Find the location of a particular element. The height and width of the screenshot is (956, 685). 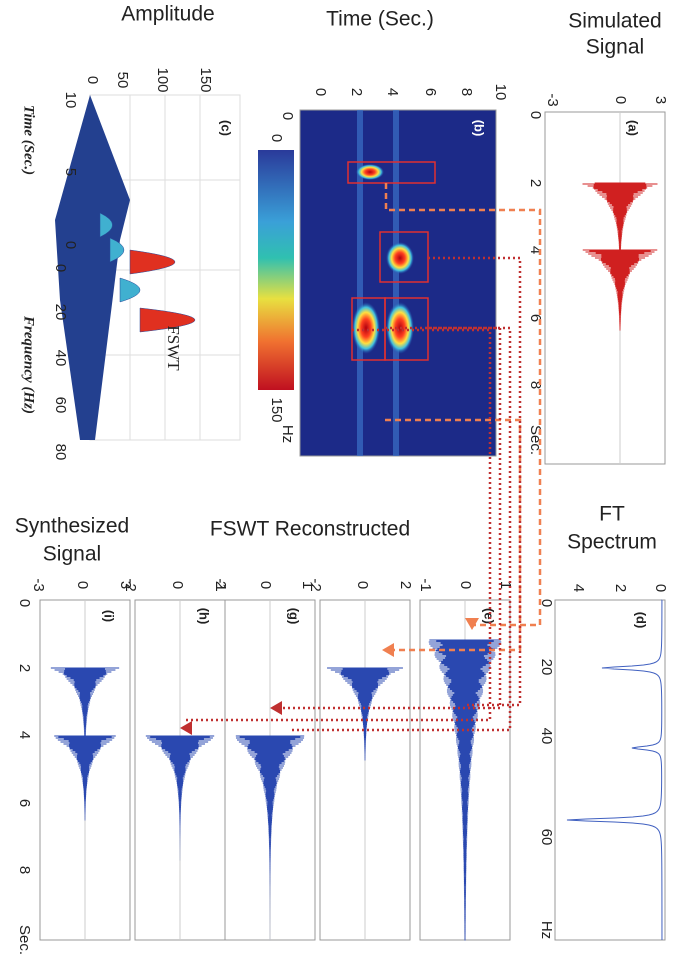

plot-label: (d) is located at coordinates (641, 620).